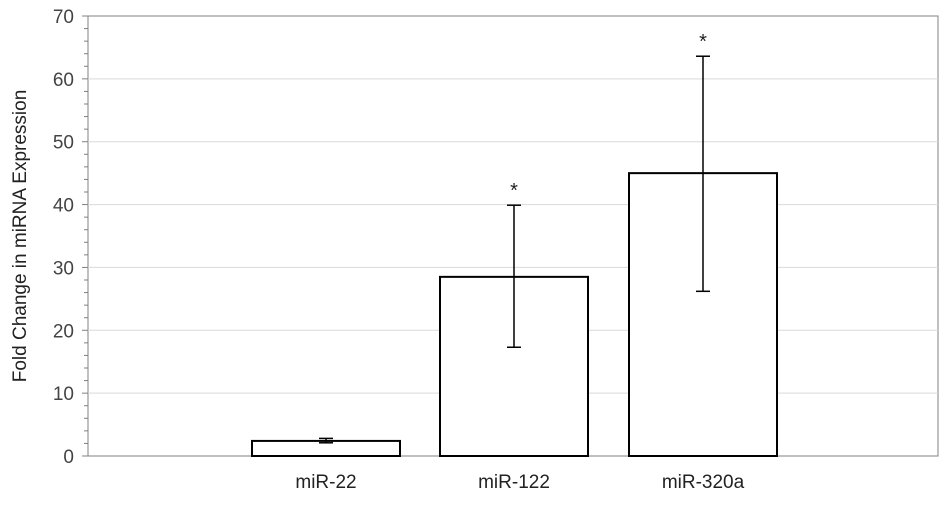 The image size is (950, 505). Describe the element at coordinates (63, 331) in the screenshot. I see `y-tick-label: 20` at that location.